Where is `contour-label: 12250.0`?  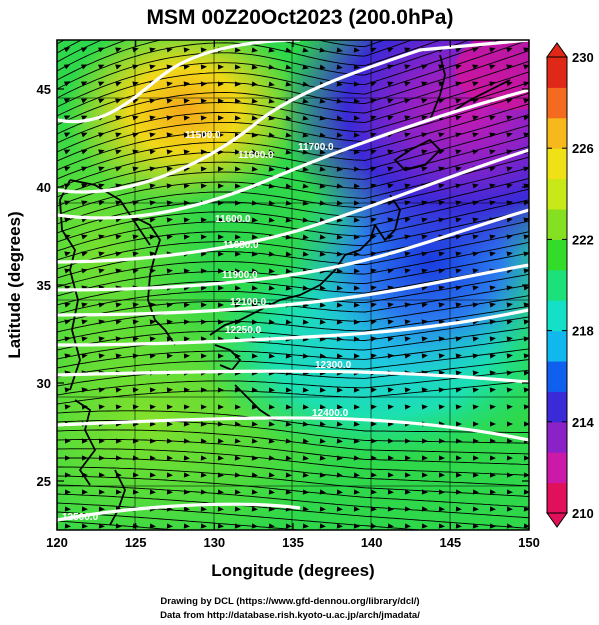 contour-label: 12250.0 is located at coordinates (243, 330).